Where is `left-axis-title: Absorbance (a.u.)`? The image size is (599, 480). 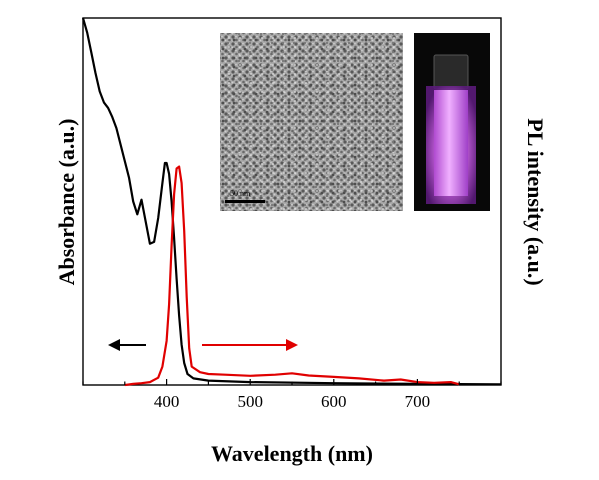
left-axis-title: Absorbance (a.u.) is located at coordinates (66, 202).